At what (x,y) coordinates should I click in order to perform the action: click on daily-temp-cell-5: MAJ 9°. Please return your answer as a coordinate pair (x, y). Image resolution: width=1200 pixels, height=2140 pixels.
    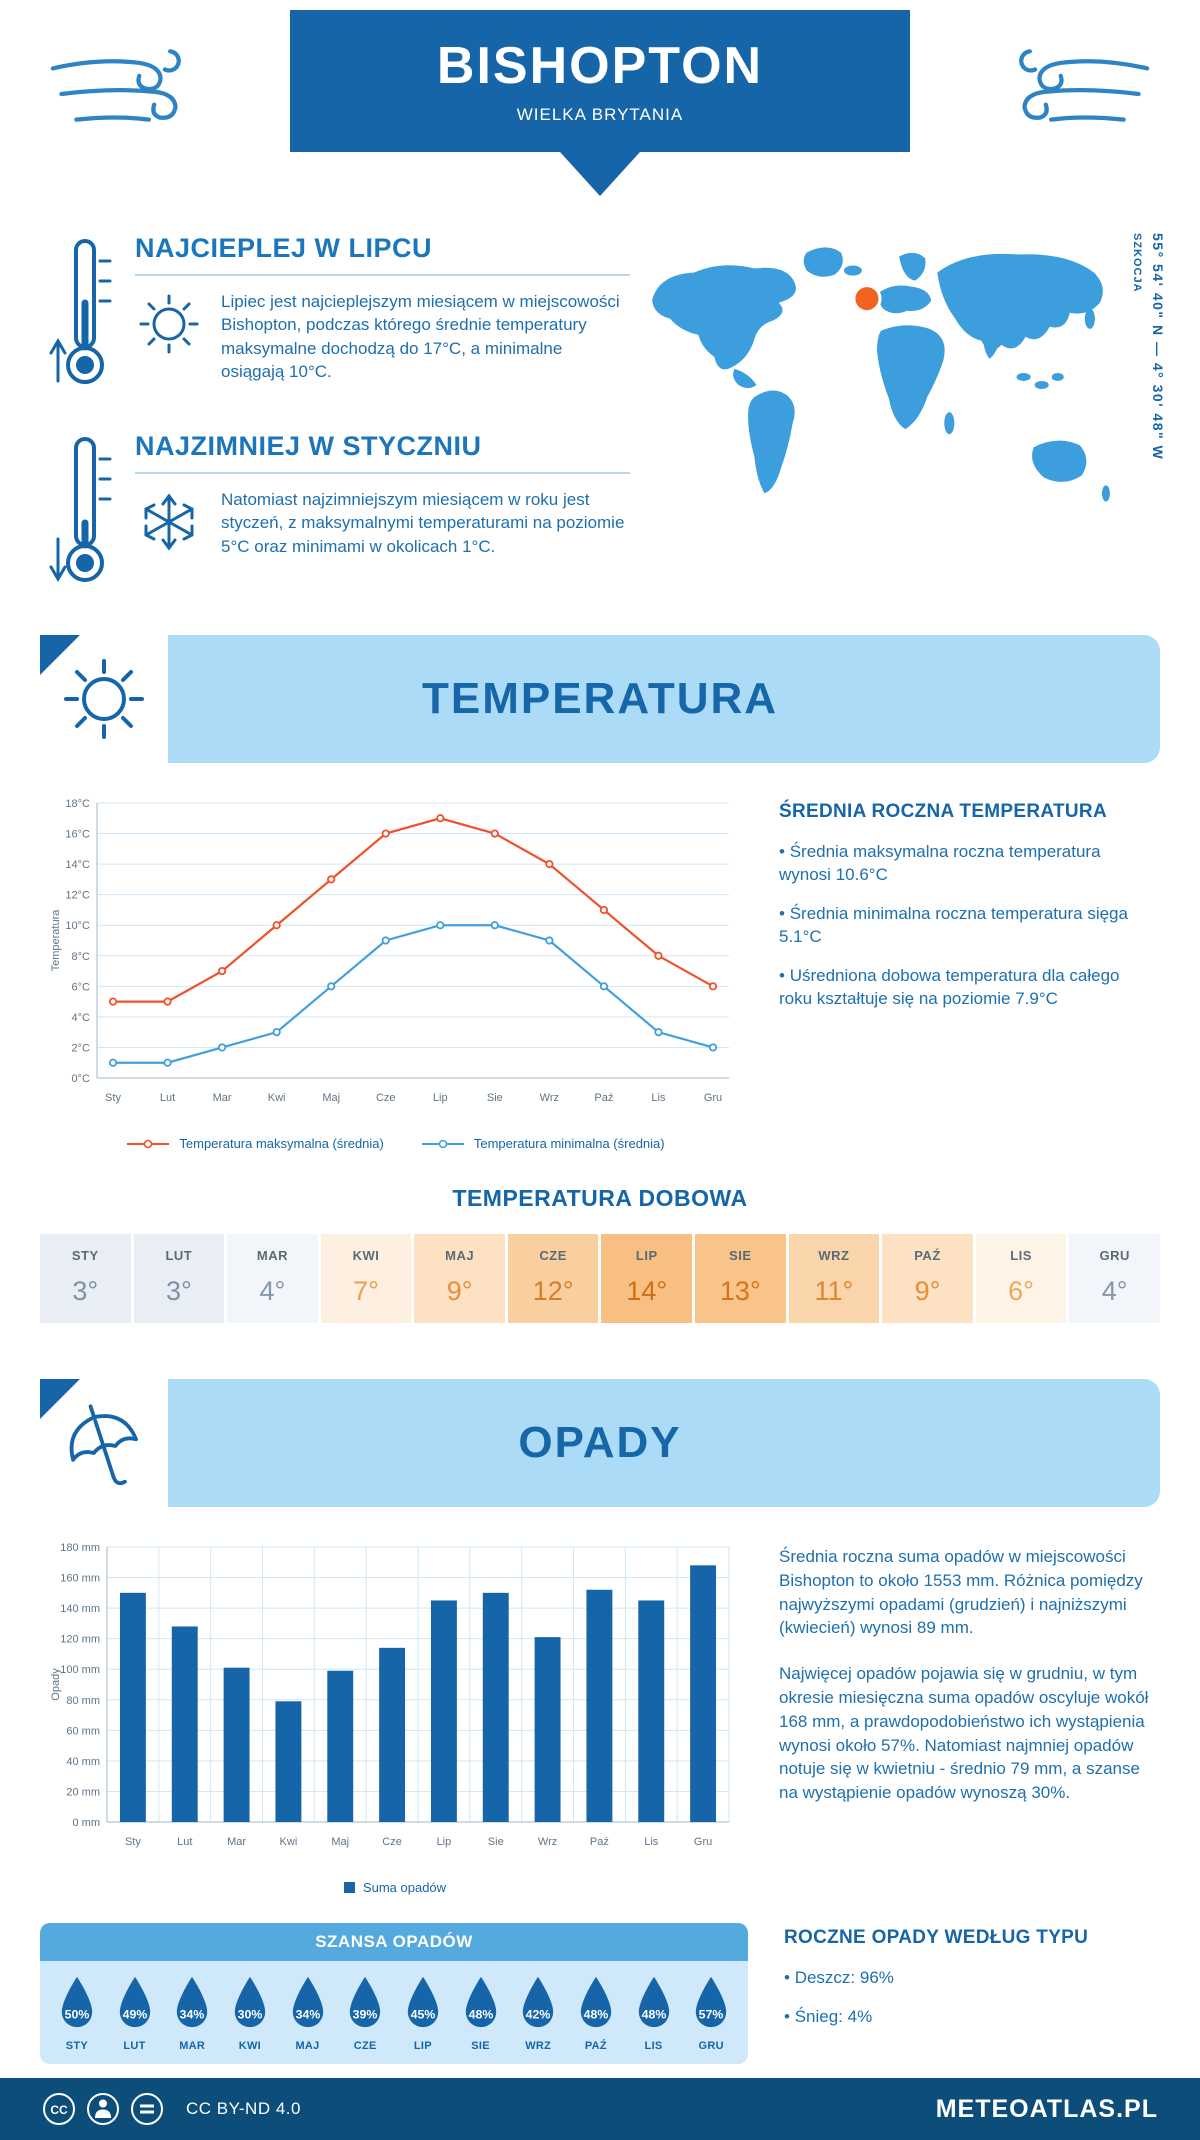
    Looking at the image, I should click on (459, 1278).